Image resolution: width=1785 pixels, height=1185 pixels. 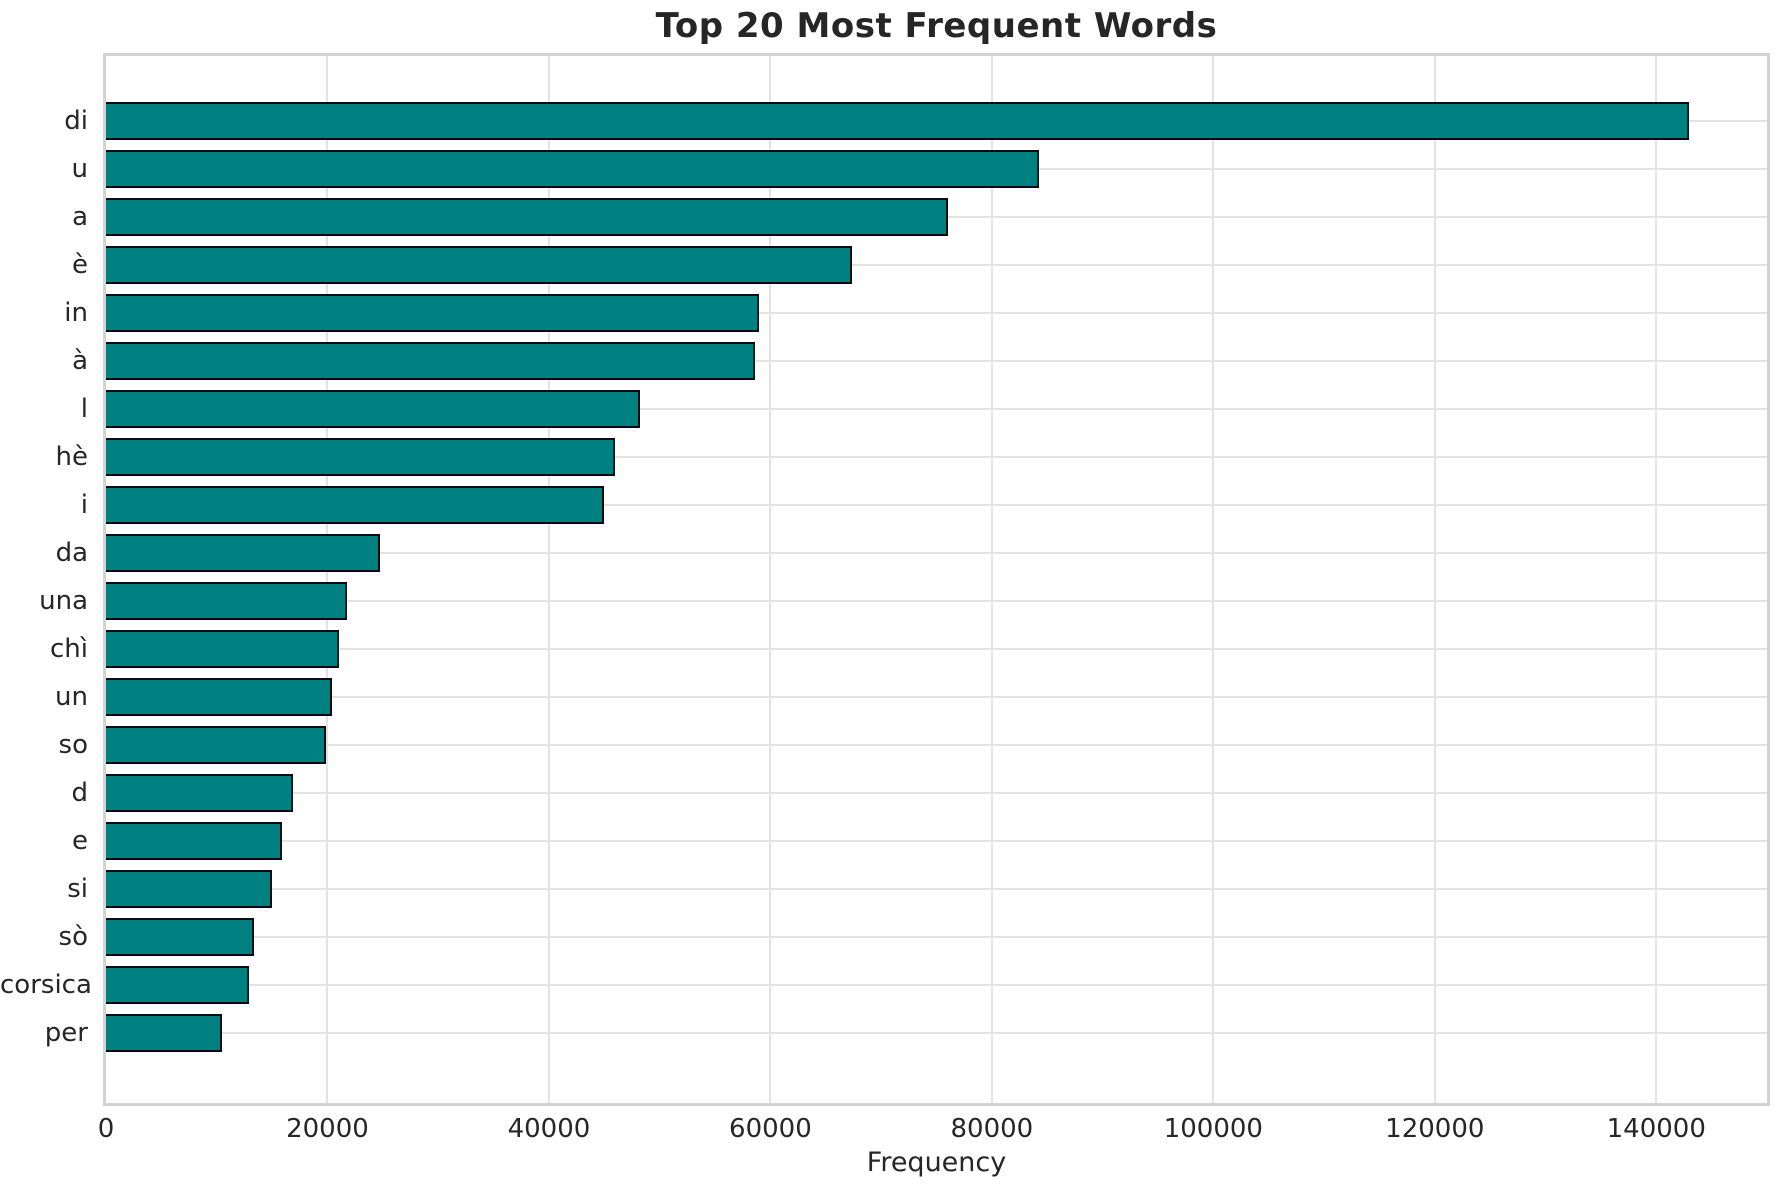 What do you see at coordinates (71, 553) in the screenshot?
I see `y-tick-label-da: da` at bounding box center [71, 553].